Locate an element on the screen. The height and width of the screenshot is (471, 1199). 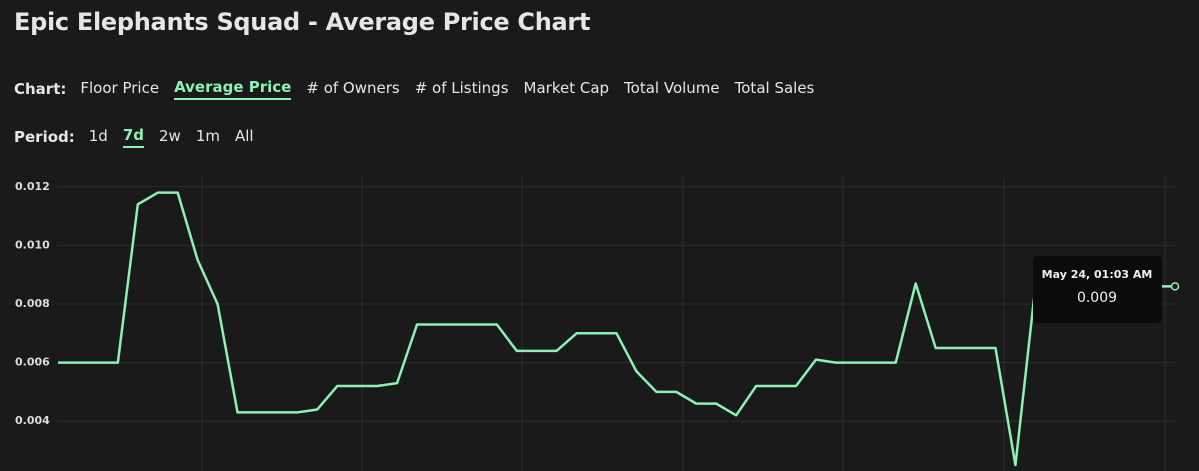
y-tick-label: 0.006 is located at coordinates (32, 362).